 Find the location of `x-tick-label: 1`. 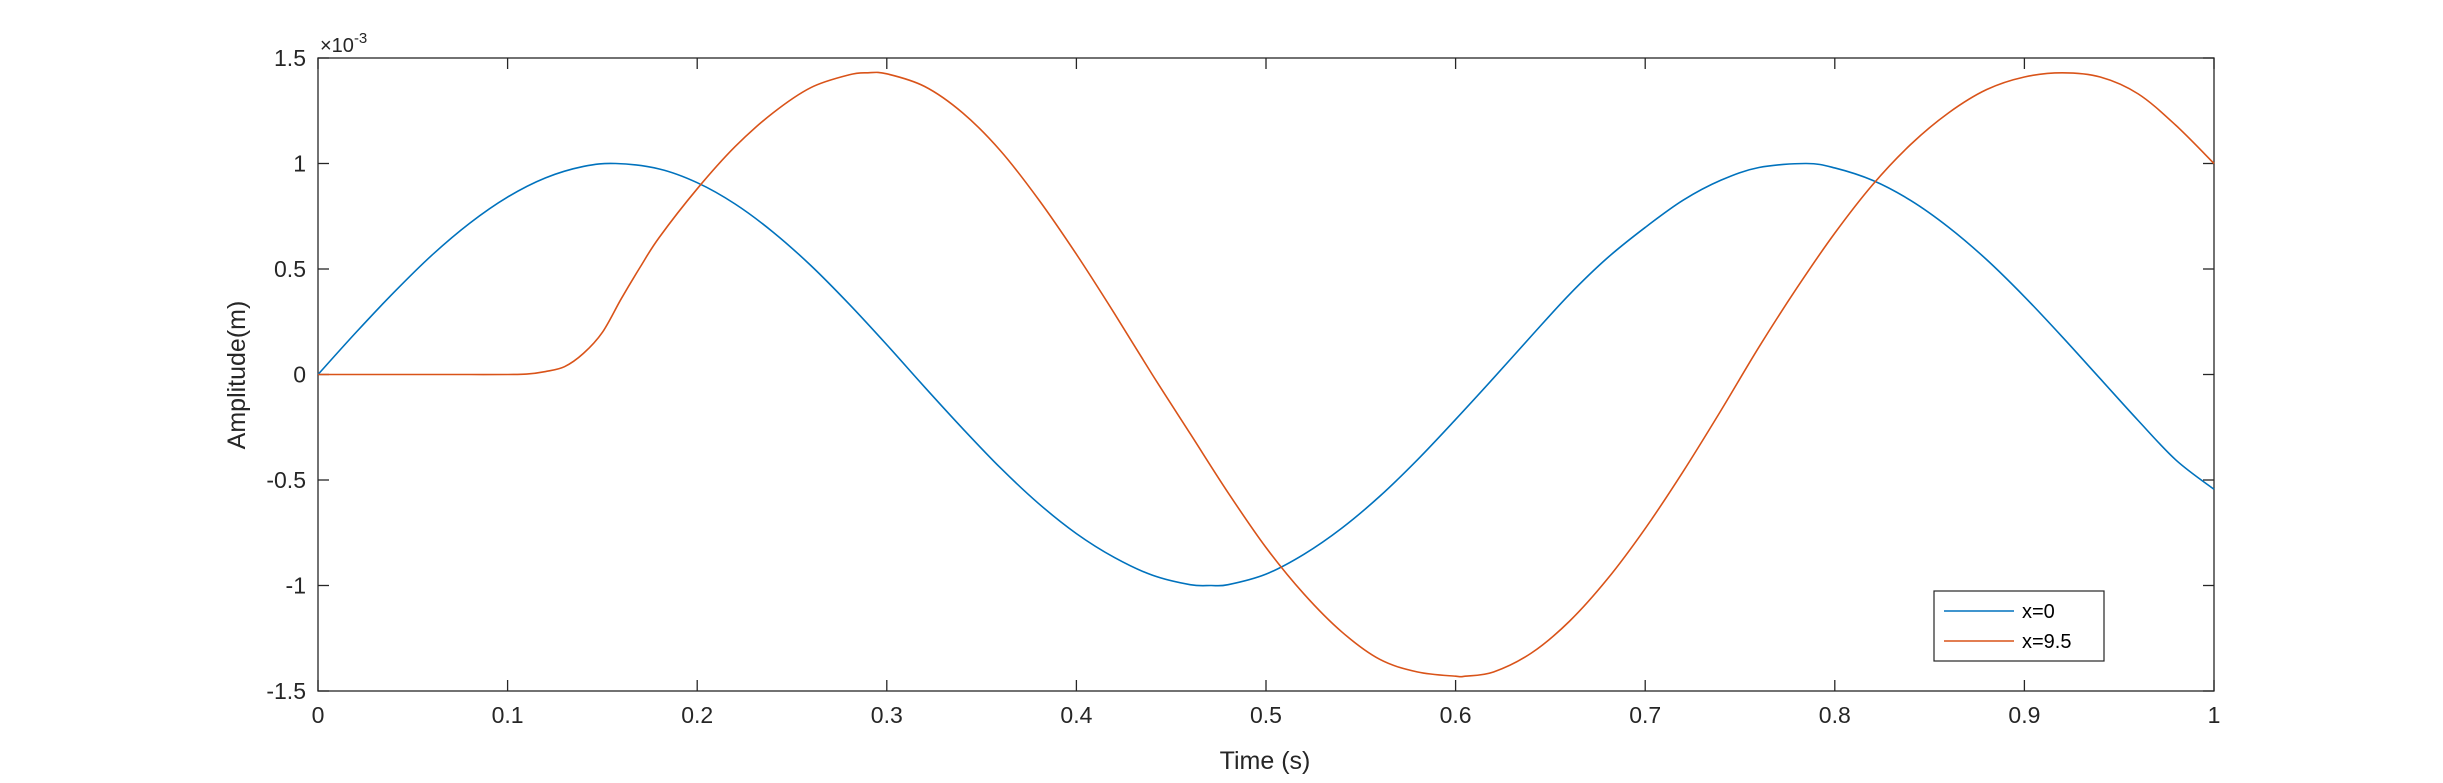

x-tick-label: 1 is located at coordinates (2214, 715).